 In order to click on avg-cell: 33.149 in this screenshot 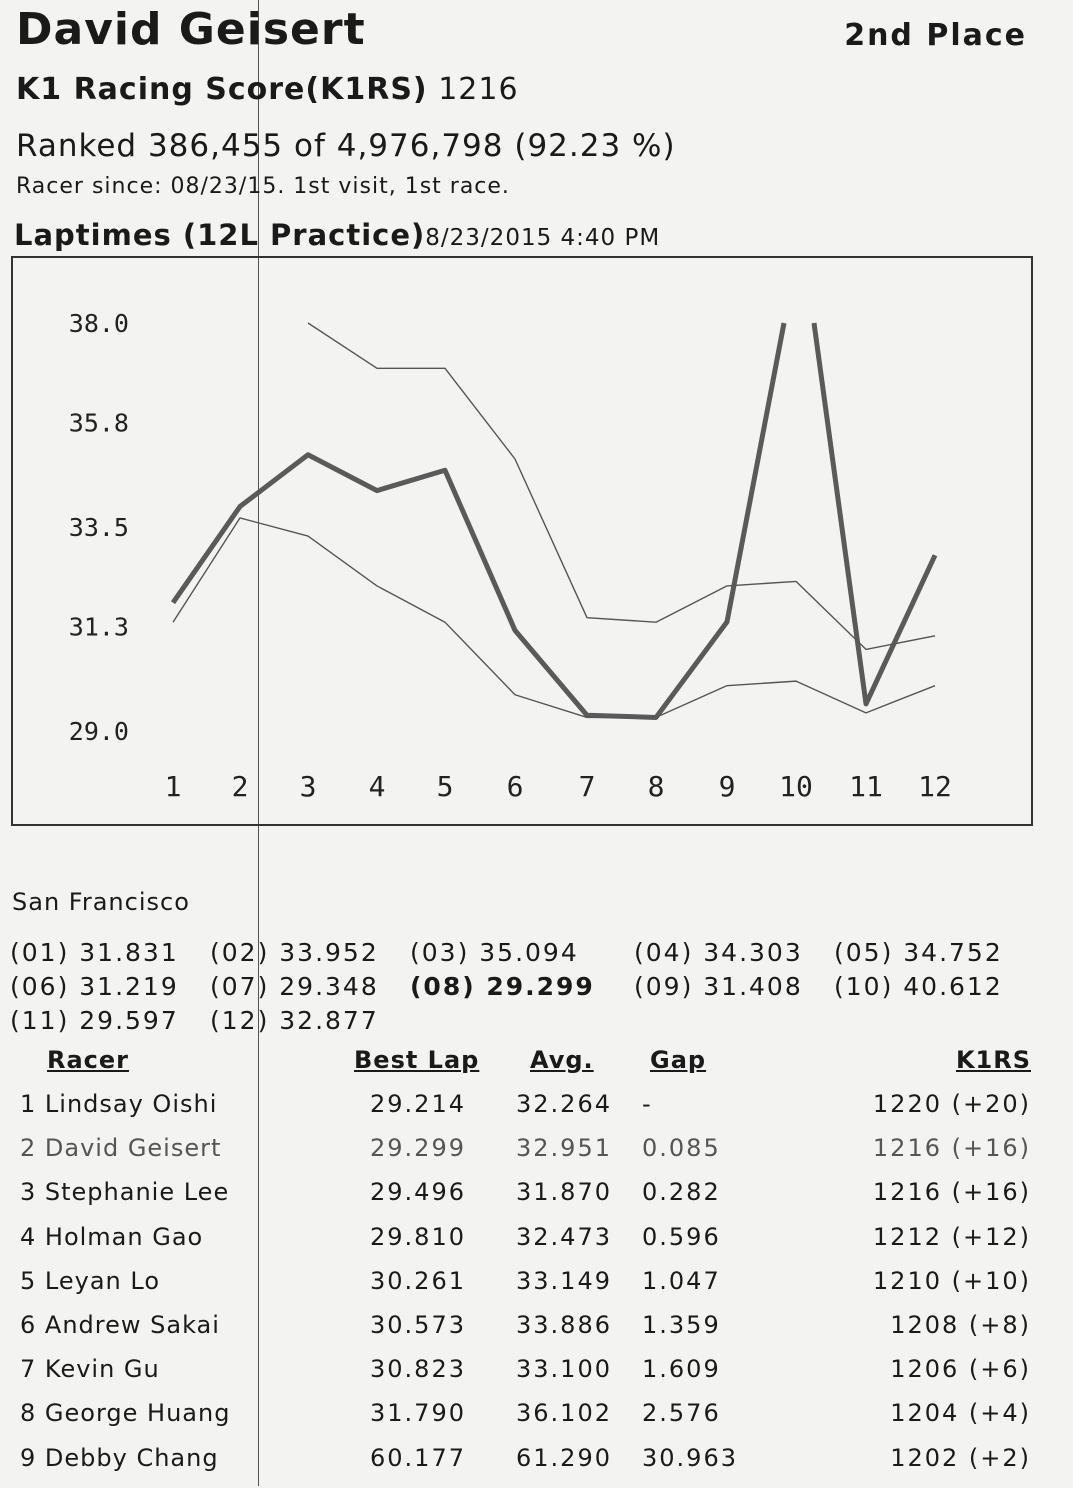, I will do `click(564, 1280)`.